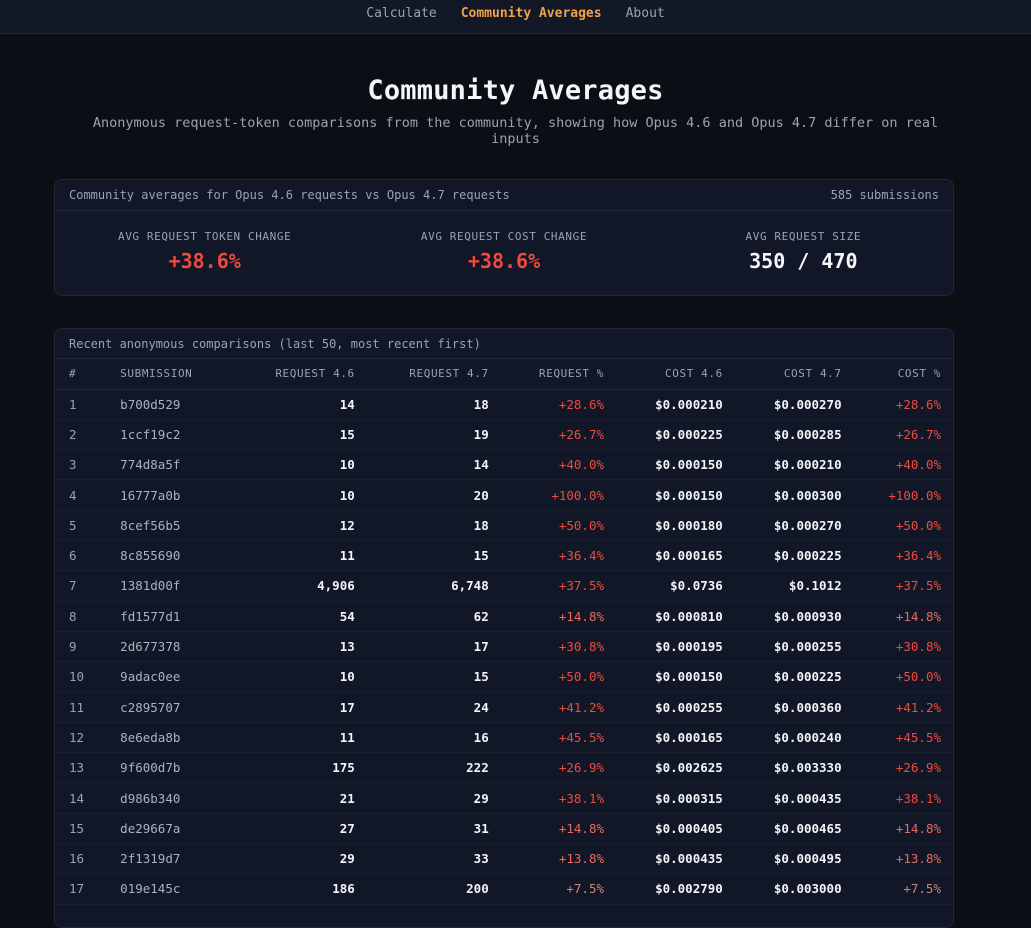 The height and width of the screenshot is (928, 1031). What do you see at coordinates (675, 828) in the screenshot?
I see `cost-46: $0.000405` at bounding box center [675, 828].